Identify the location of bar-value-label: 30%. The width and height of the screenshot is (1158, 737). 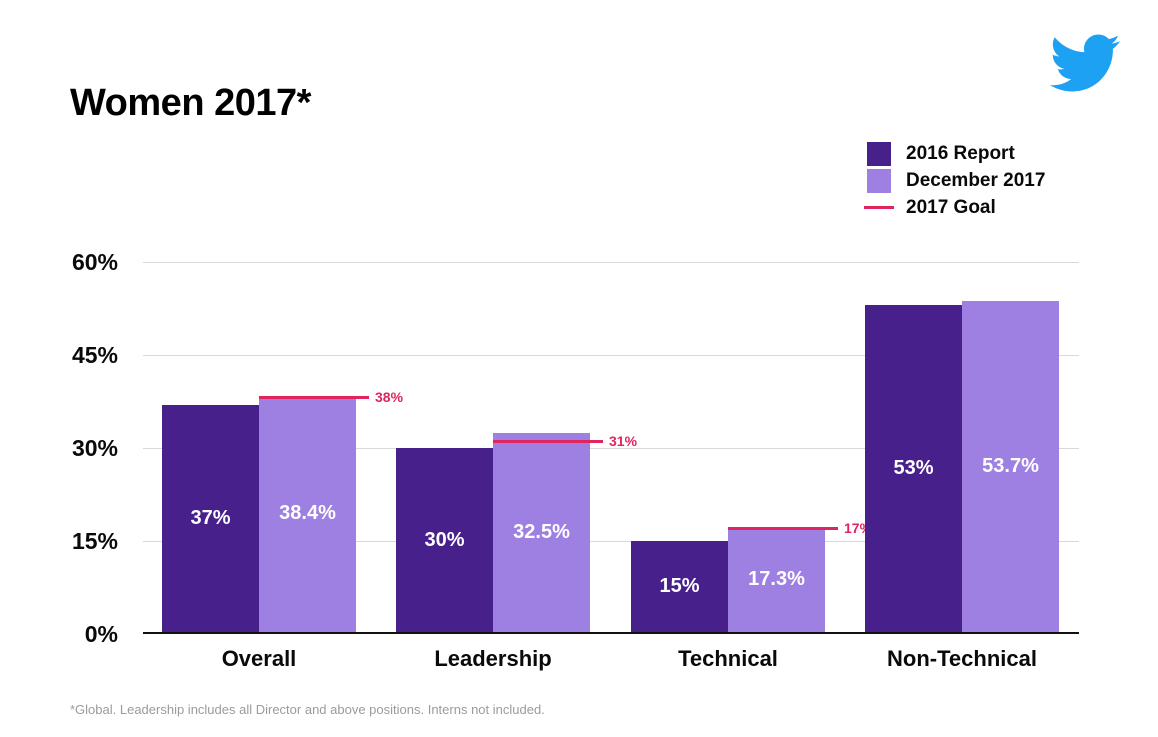
(444, 539).